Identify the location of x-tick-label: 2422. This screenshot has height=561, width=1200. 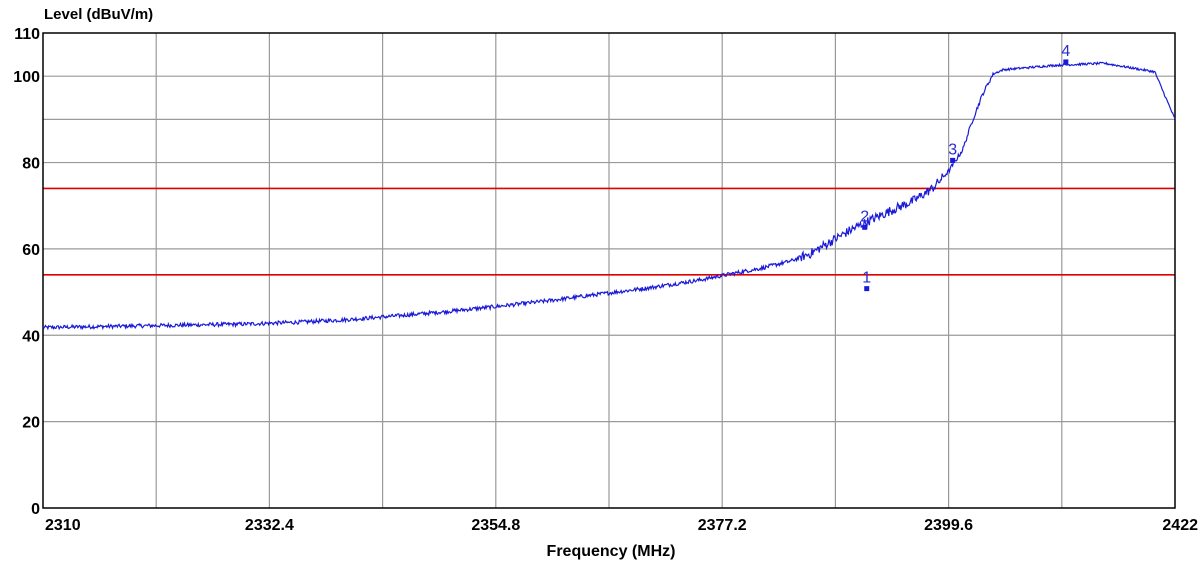
(1180, 525).